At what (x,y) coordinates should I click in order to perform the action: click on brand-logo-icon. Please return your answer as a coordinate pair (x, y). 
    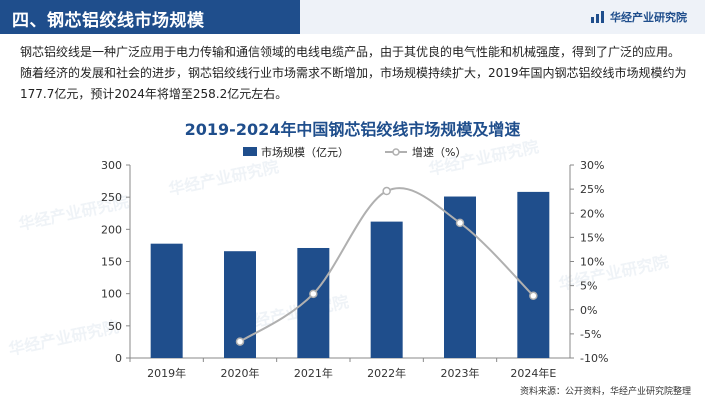
    Looking at the image, I should click on (597, 17).